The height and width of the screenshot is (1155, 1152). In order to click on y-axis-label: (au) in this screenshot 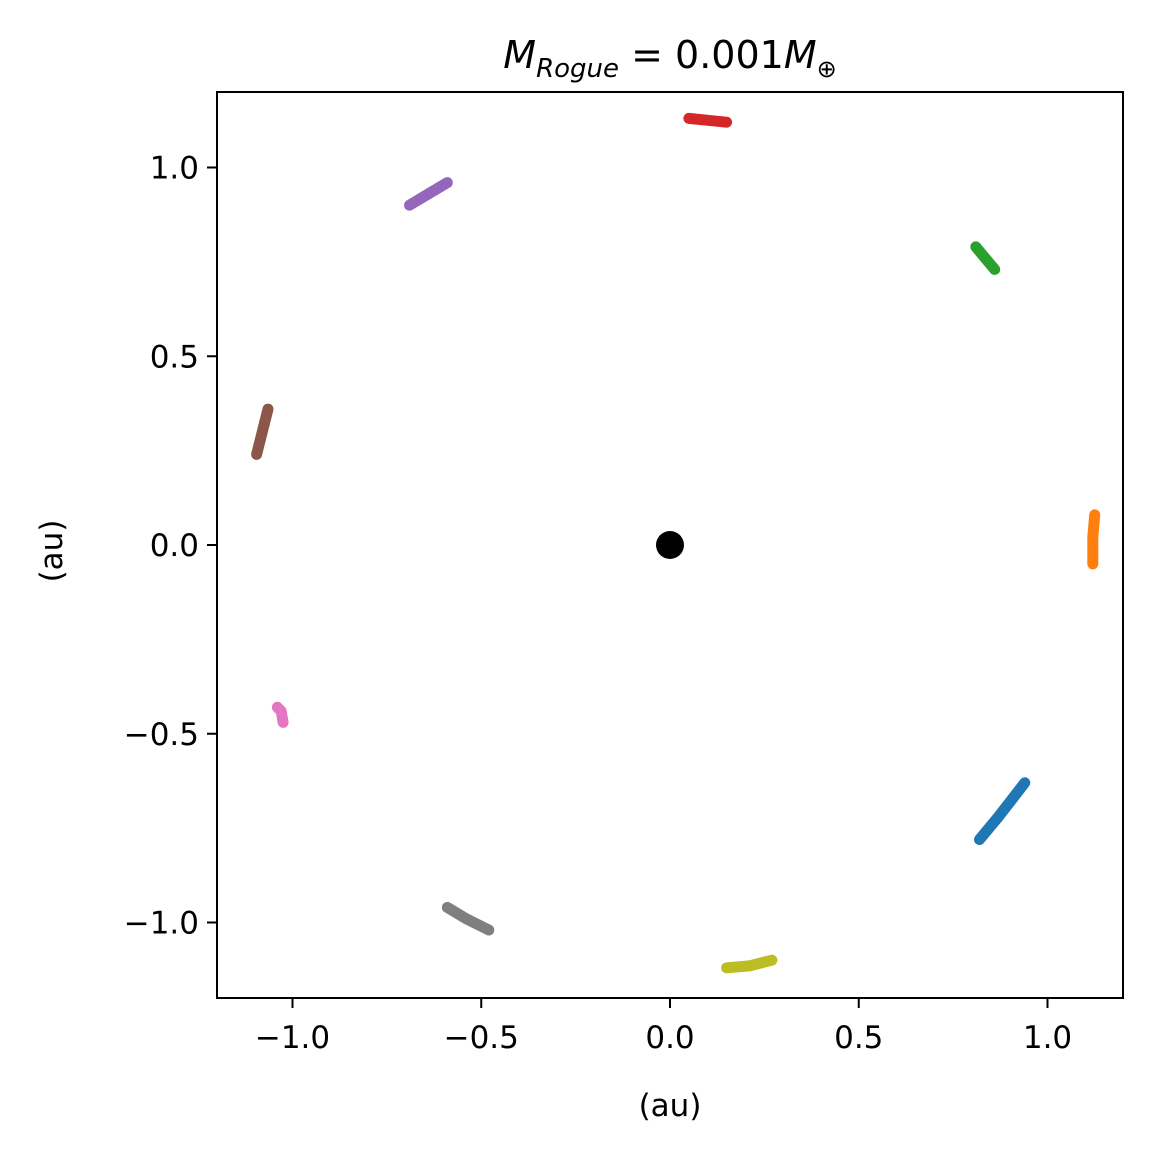, I will do `click(52, 551)`.